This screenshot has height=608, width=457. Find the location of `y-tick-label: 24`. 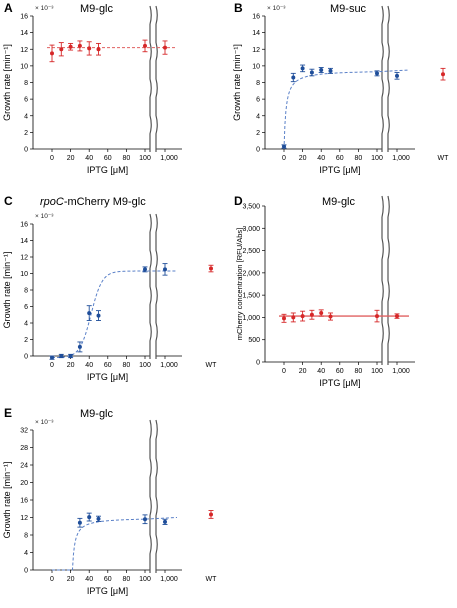

y-tick-label: 24 is located at coordinates (24, 466).